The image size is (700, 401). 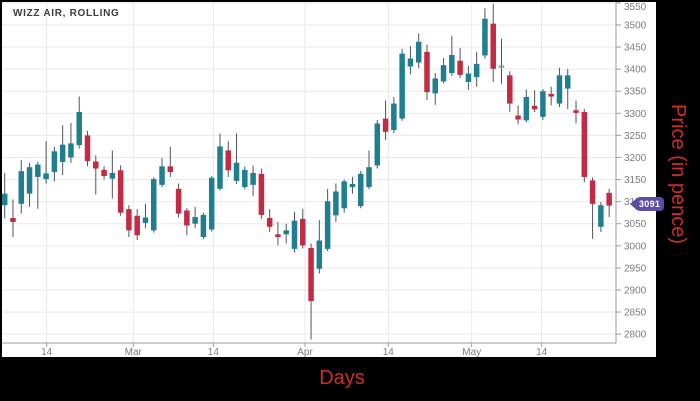 What do you see at coordinates (635, 224) in the screenshot?
I see `y-tick-label: 3050` at bounding box center [635, 224].